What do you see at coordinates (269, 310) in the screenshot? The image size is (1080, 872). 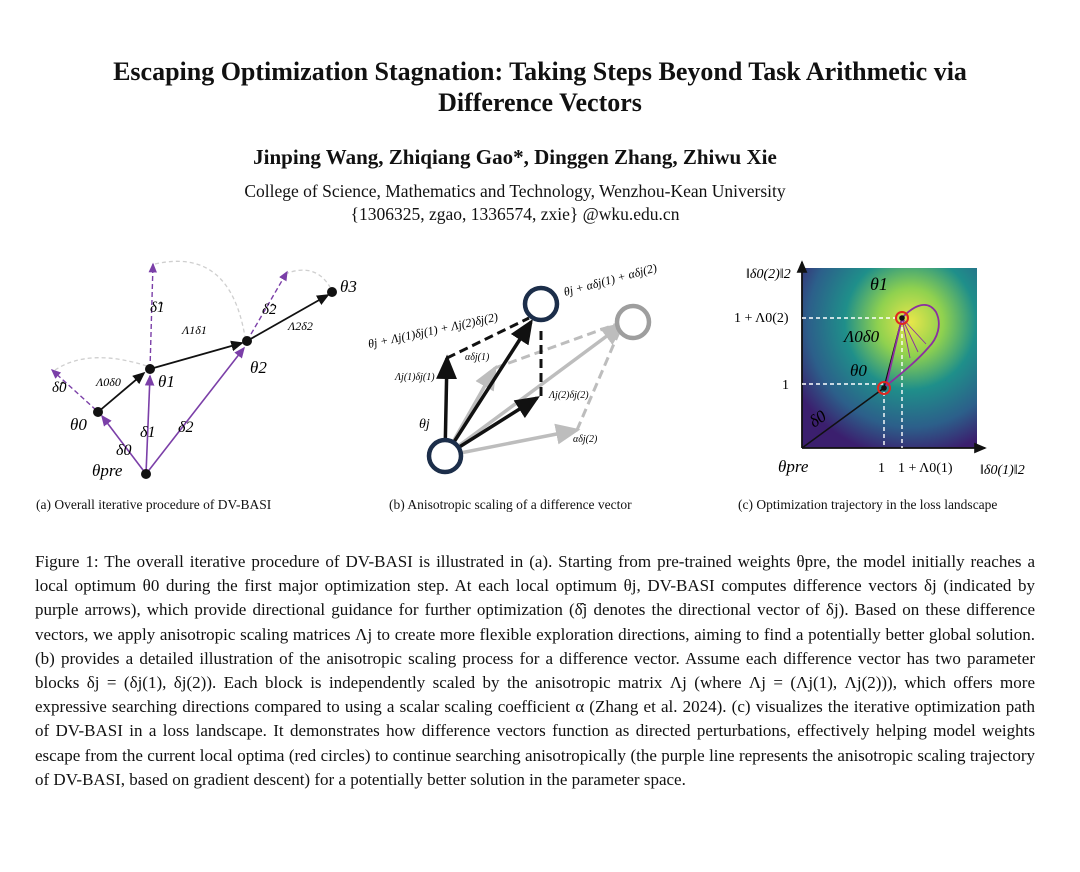 I see `label-dhat2: δ̂2` at bounding box center [269, 310].